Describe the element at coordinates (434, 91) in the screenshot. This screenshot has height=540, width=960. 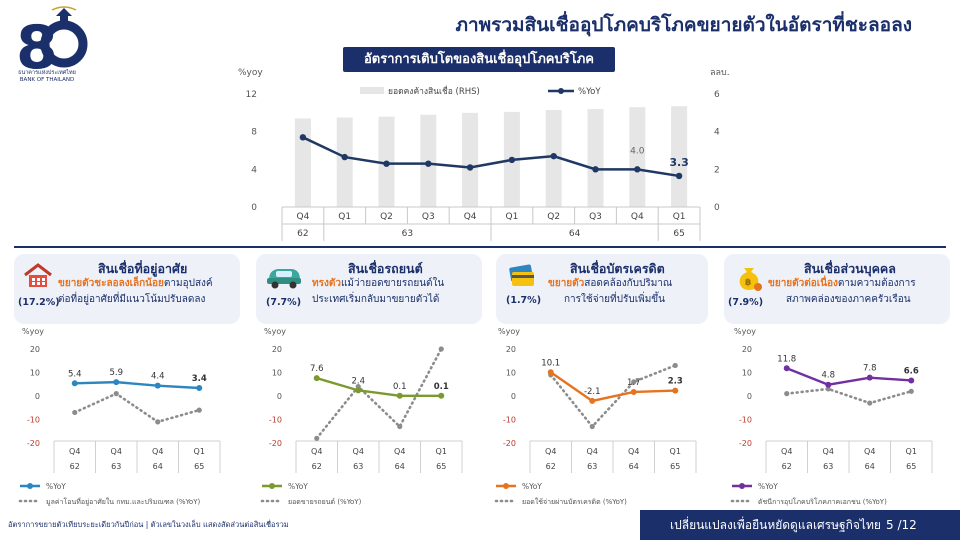
I see `main-legend-bar-label: ยอดคงค้างสินเชื่อ (RHS)` at that location.